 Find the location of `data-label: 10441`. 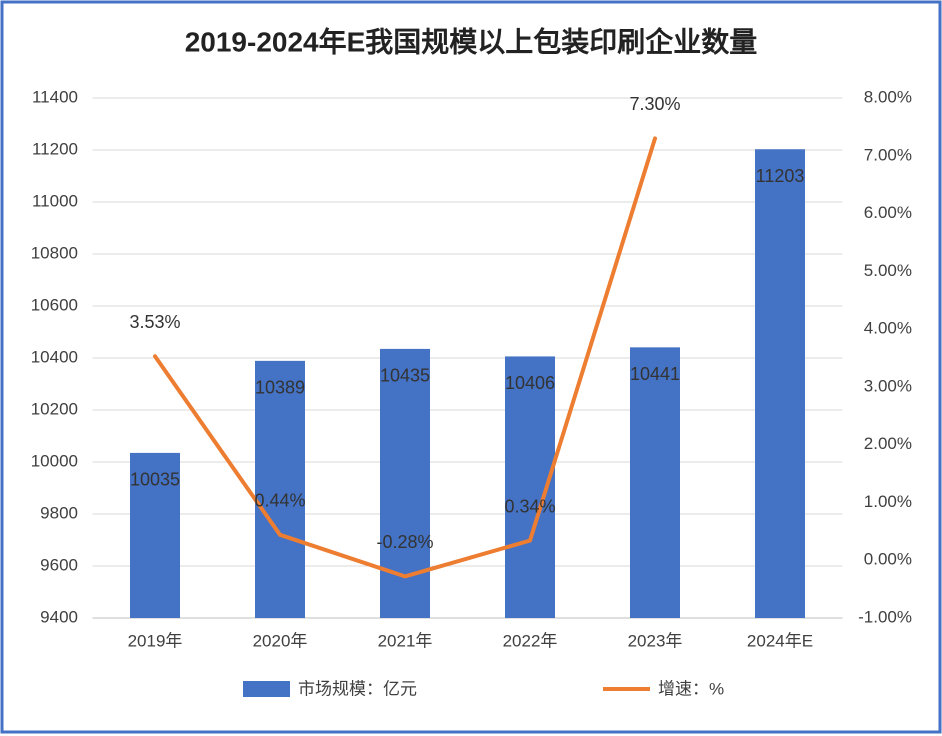

data-label: 10441 is located at coordinates (655, 374).